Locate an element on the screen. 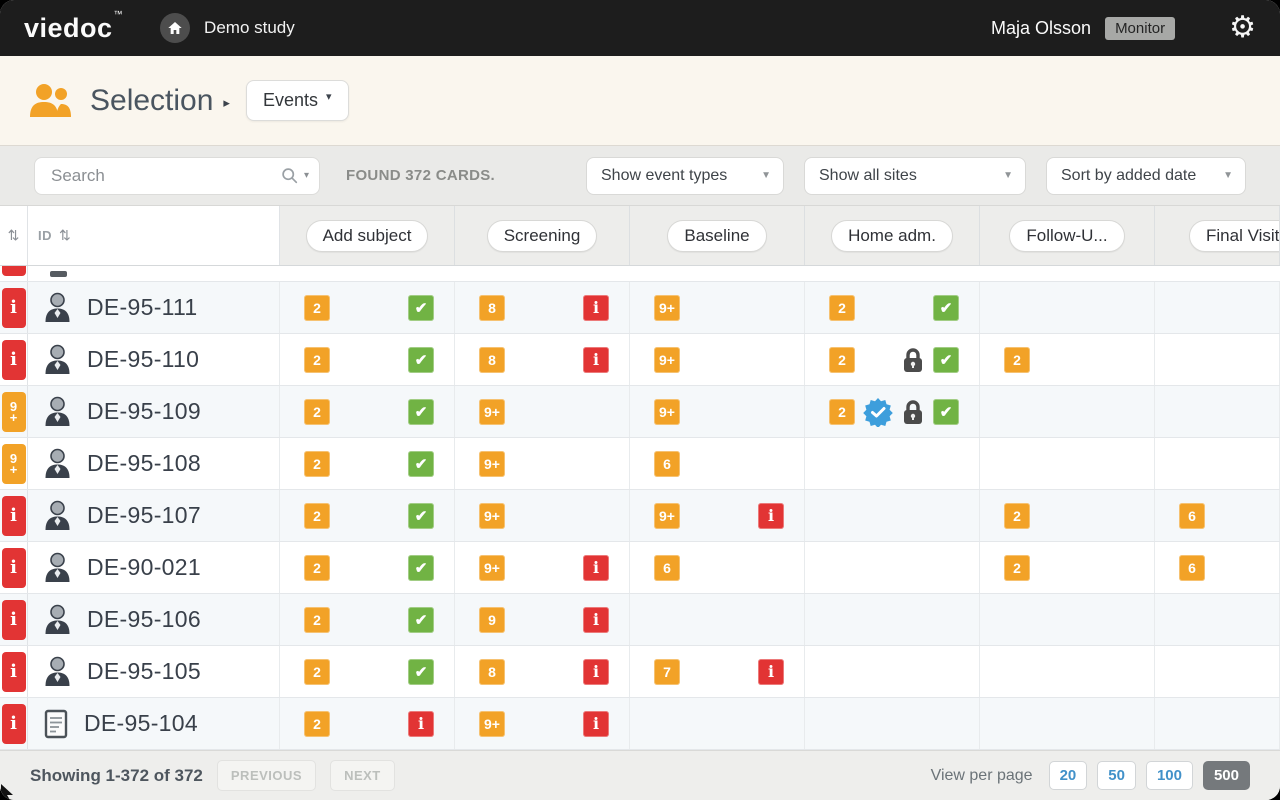 Image resolution: width=1280 pixels, height=800 pixels. sort-dropdown: Sort by added date ▼ is located at coordinates (1146, 175).